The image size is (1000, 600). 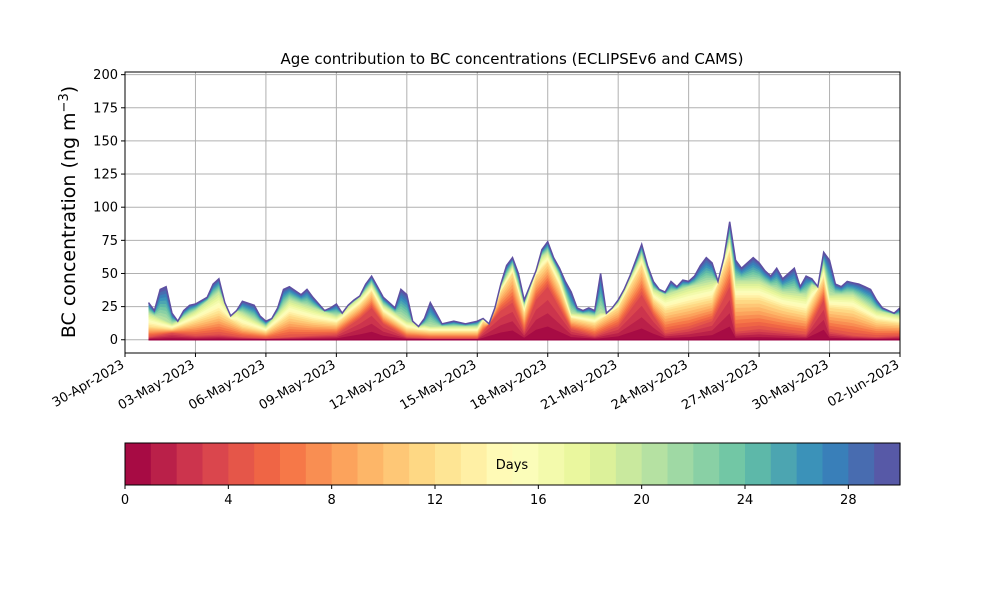 I want to click on colorbar-tick-label: 0, so click(x=125, y=500).